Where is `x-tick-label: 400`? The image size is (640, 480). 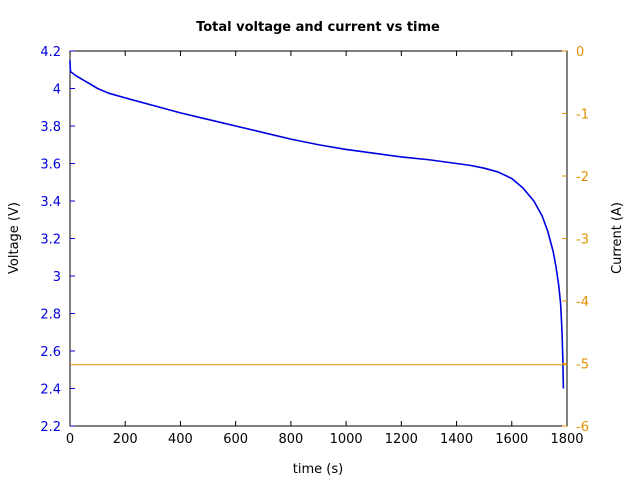 x-tick-label: 400 is located at coordinates (180, 439).